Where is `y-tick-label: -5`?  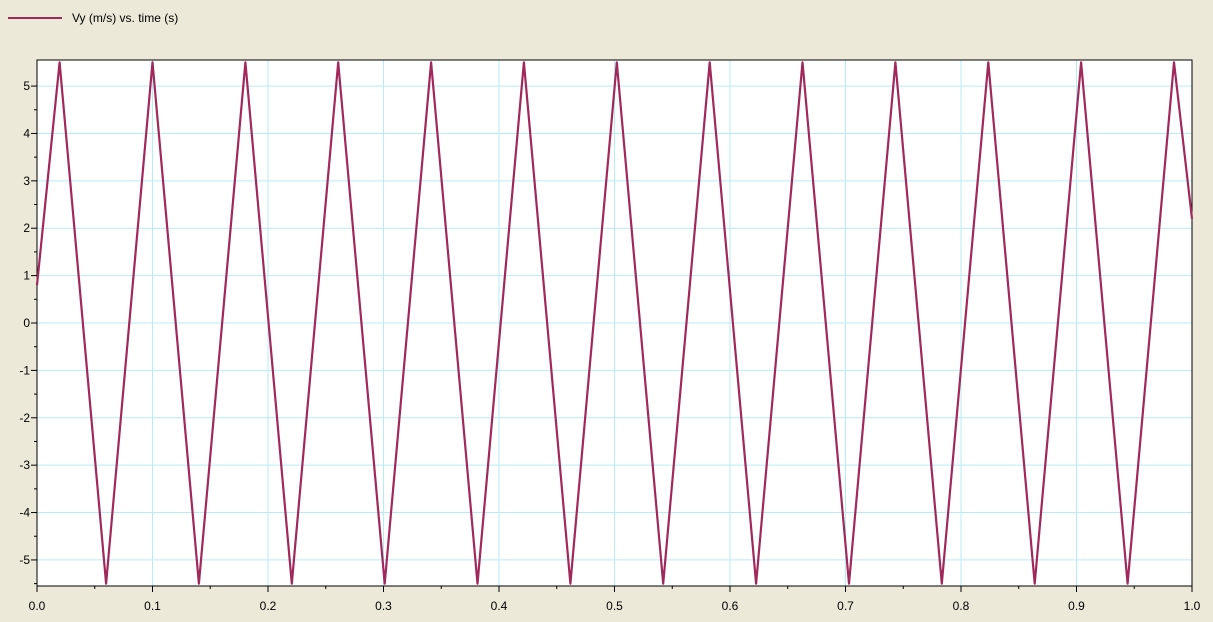 y-tick-label: -5 is located at coordinates (24, 560).